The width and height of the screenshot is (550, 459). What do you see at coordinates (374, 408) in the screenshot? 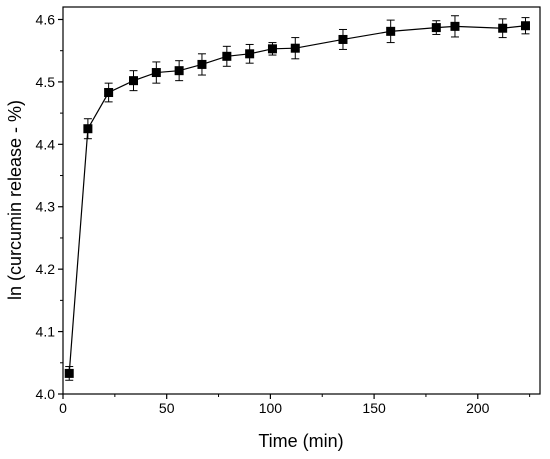
I see `x-tick-label: 150` at bounding box center [374, 408].